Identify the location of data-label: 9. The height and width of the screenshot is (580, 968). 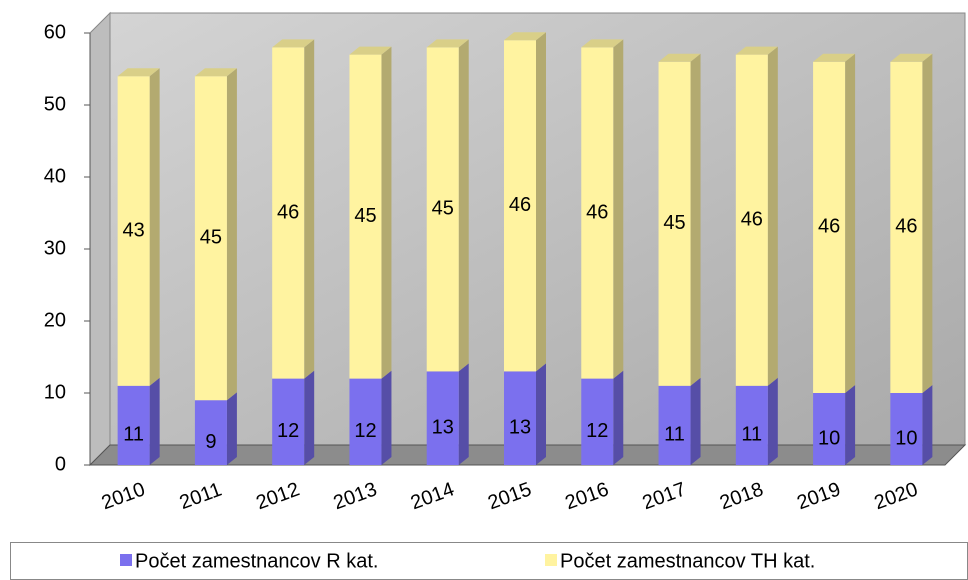
(210, 442).